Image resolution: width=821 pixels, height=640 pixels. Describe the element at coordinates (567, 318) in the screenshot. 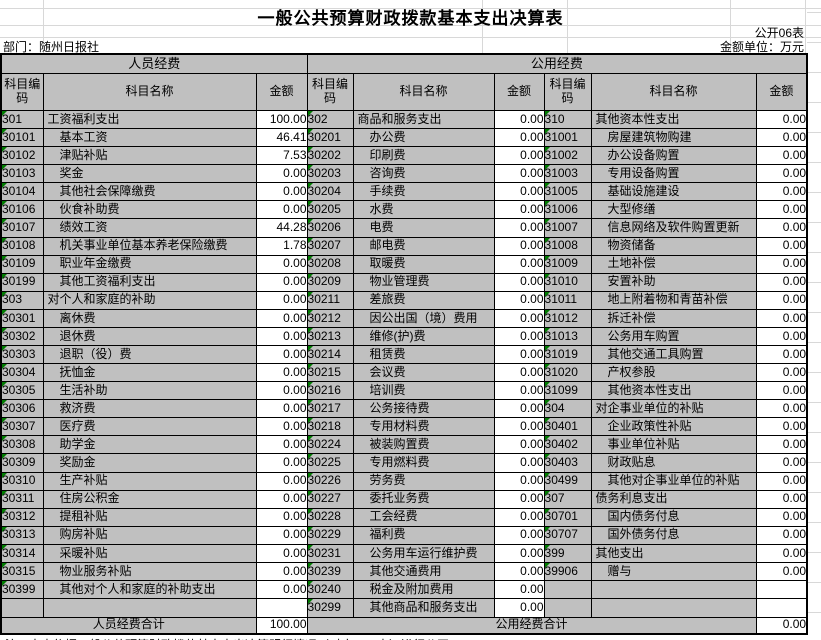

I see `subject-code-cell: 31012` at that location.